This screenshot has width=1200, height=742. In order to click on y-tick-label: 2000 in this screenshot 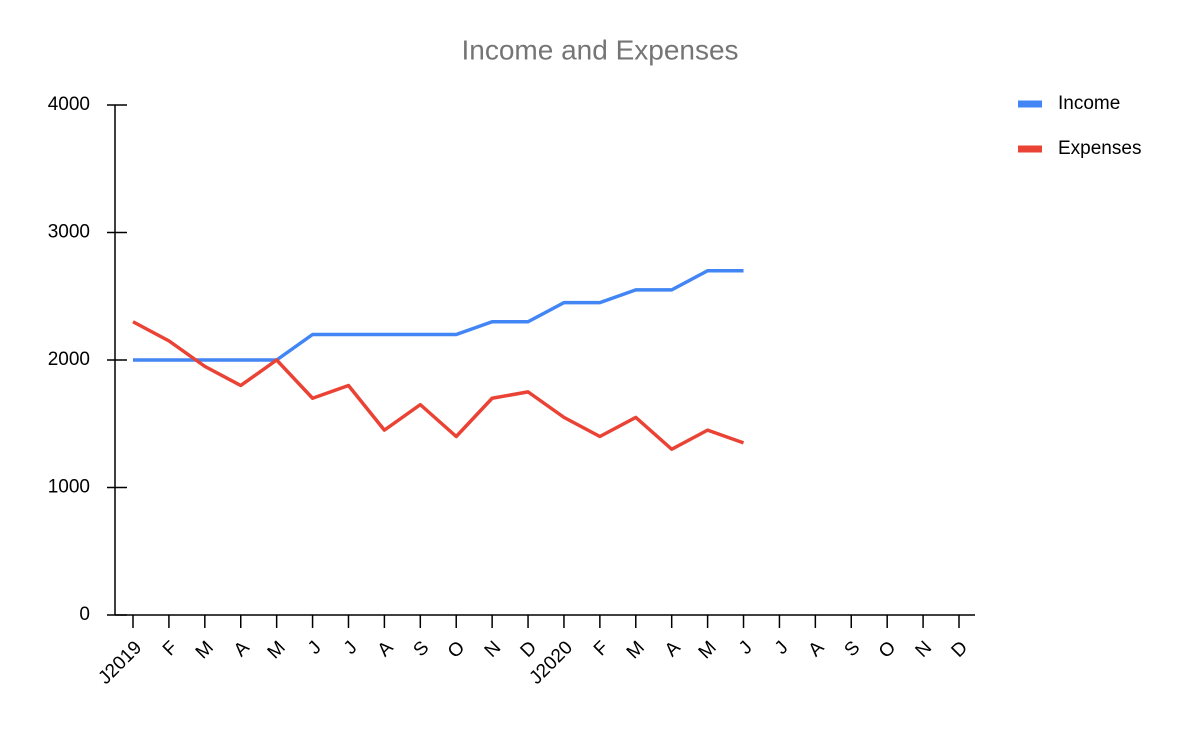, I will do `click(69, 359)`.